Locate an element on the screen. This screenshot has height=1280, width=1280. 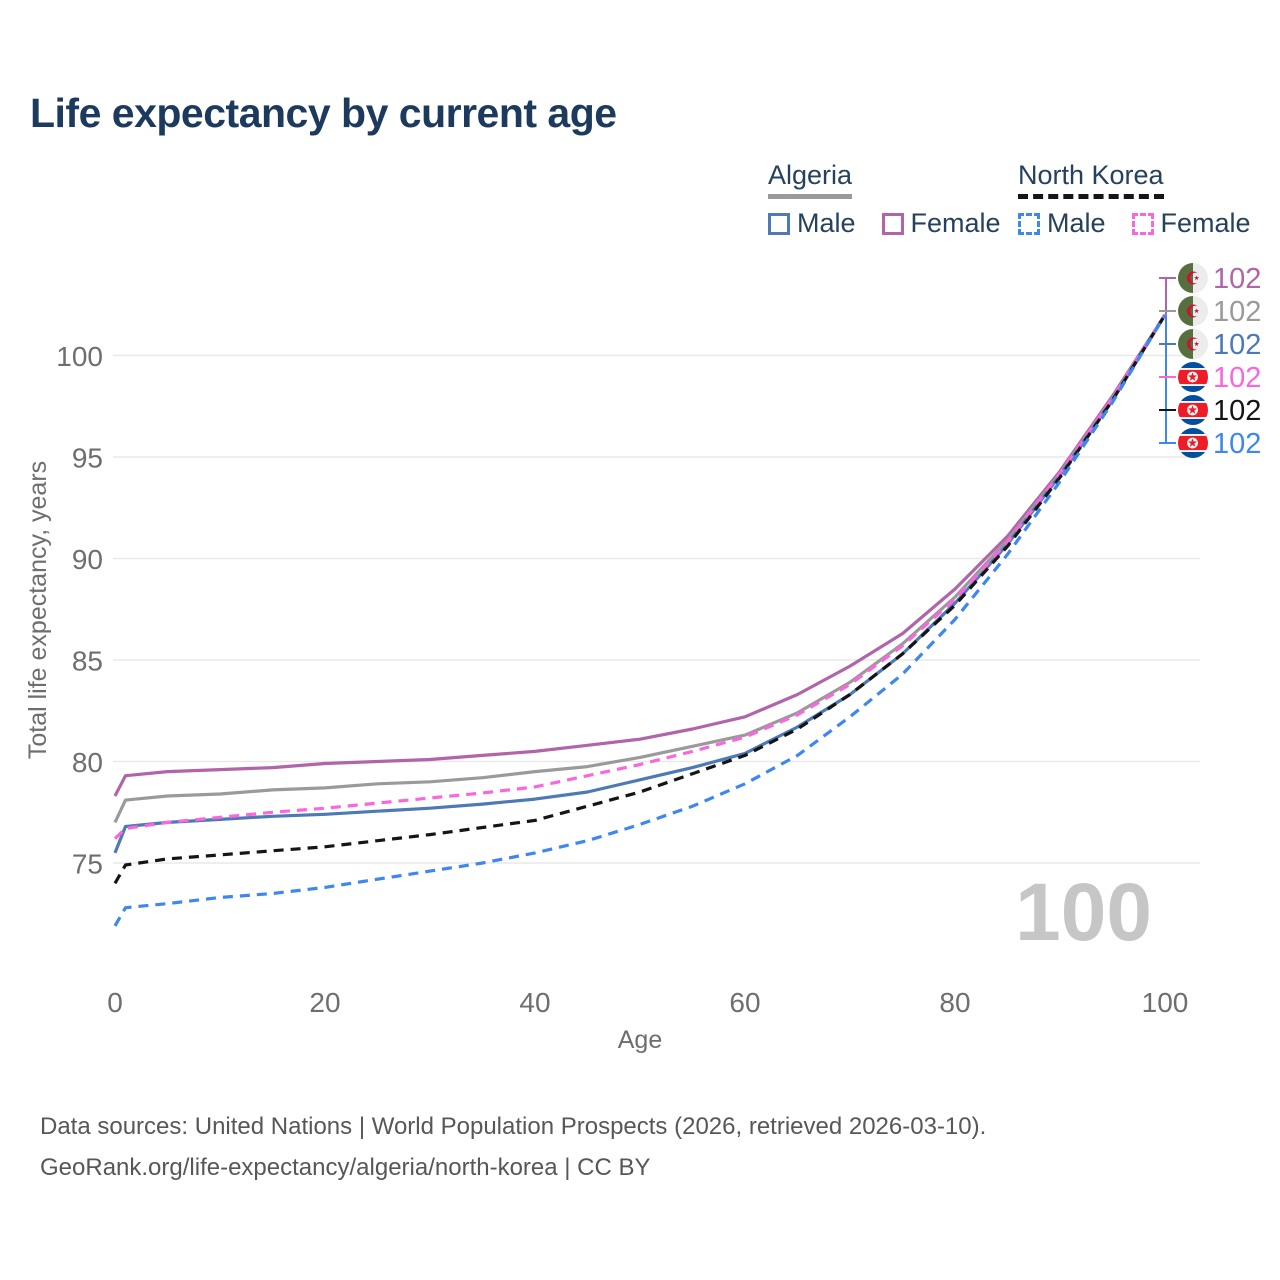
endpoint-label-algeria-male: 102 is located at coordinates (1210, 345).